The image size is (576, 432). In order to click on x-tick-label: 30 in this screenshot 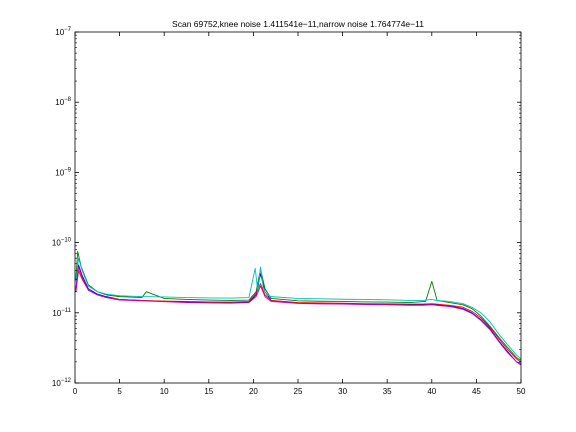, I will do `click(342, 391)`.